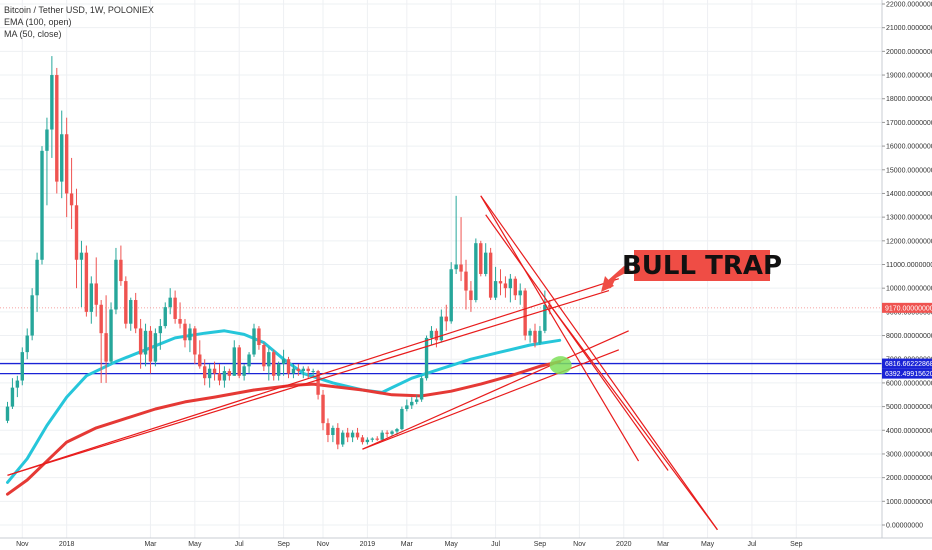 This screenshot has width=932, height=550. What do you see at coordinates (79, 10) in the screenshot?
I see `legend-symbol: Bitcoin / Tether USD, 1W, POLONIEX` at bounding box center [79, 10].